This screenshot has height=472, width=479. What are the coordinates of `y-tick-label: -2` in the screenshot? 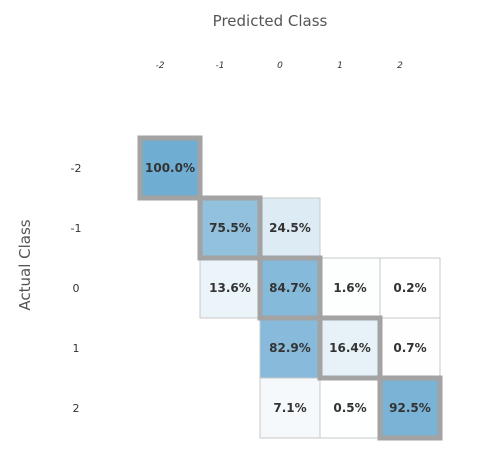 It's located at (76, 168).